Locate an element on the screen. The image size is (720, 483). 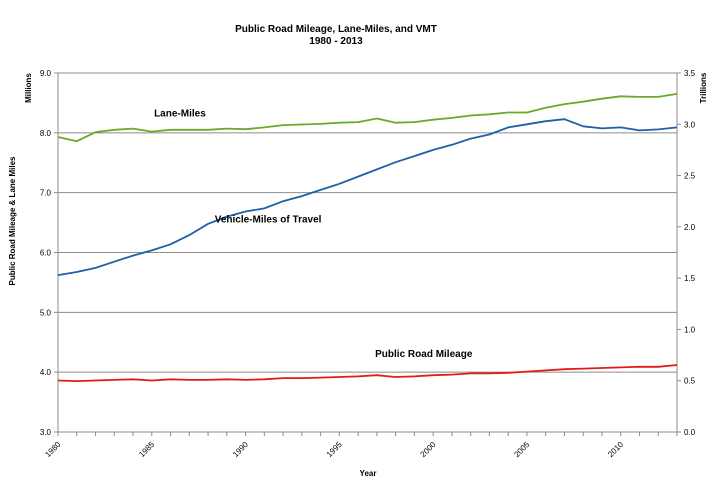
x-tick-label: 1985 is located at coordinates (146, 449).